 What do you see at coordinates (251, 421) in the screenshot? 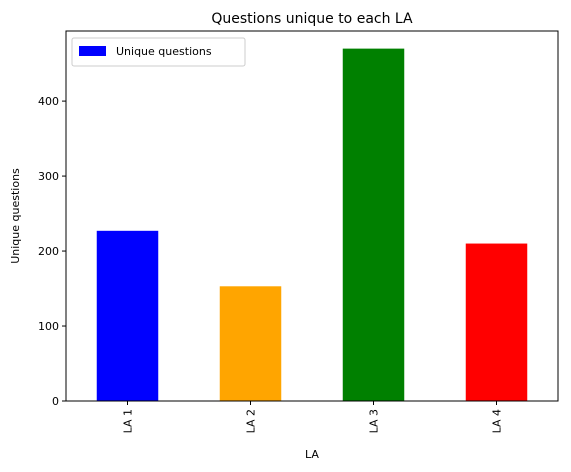
I see `x-tick-label: LA 2` at bounding box center [251, 421].